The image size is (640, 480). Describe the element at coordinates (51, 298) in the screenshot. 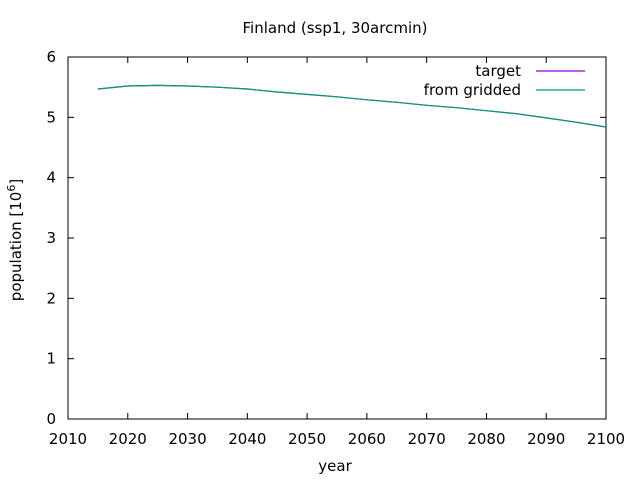

I see `y-tick-label: 2` at that location.